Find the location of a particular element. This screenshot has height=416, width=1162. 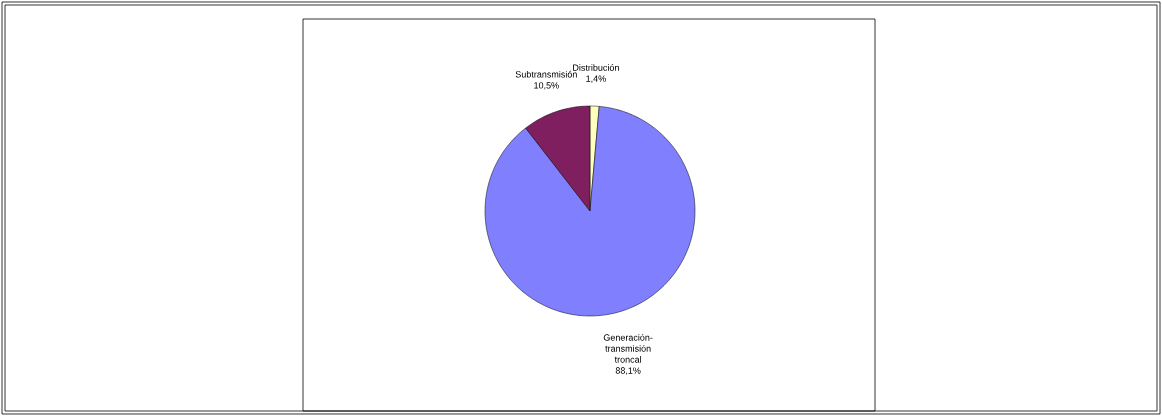

data-label: 88,1% is located at coordinates (628, 371).